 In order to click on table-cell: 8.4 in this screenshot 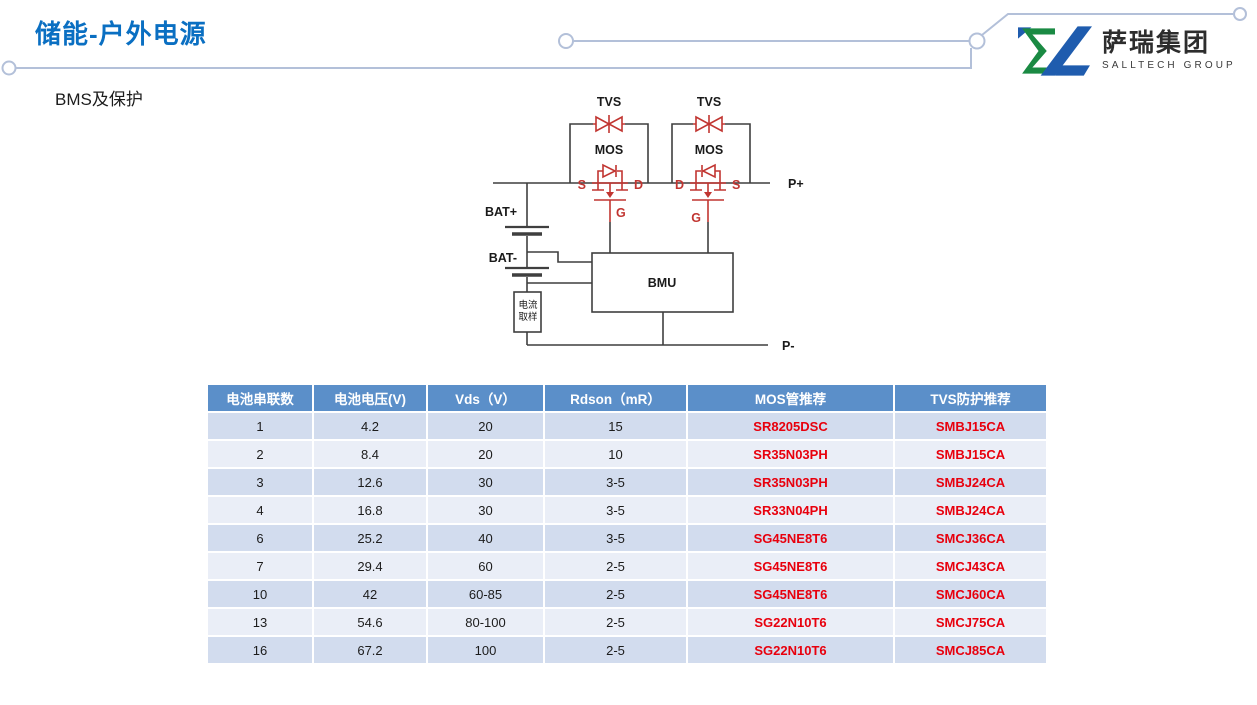, I will do `click(370, 454)`.